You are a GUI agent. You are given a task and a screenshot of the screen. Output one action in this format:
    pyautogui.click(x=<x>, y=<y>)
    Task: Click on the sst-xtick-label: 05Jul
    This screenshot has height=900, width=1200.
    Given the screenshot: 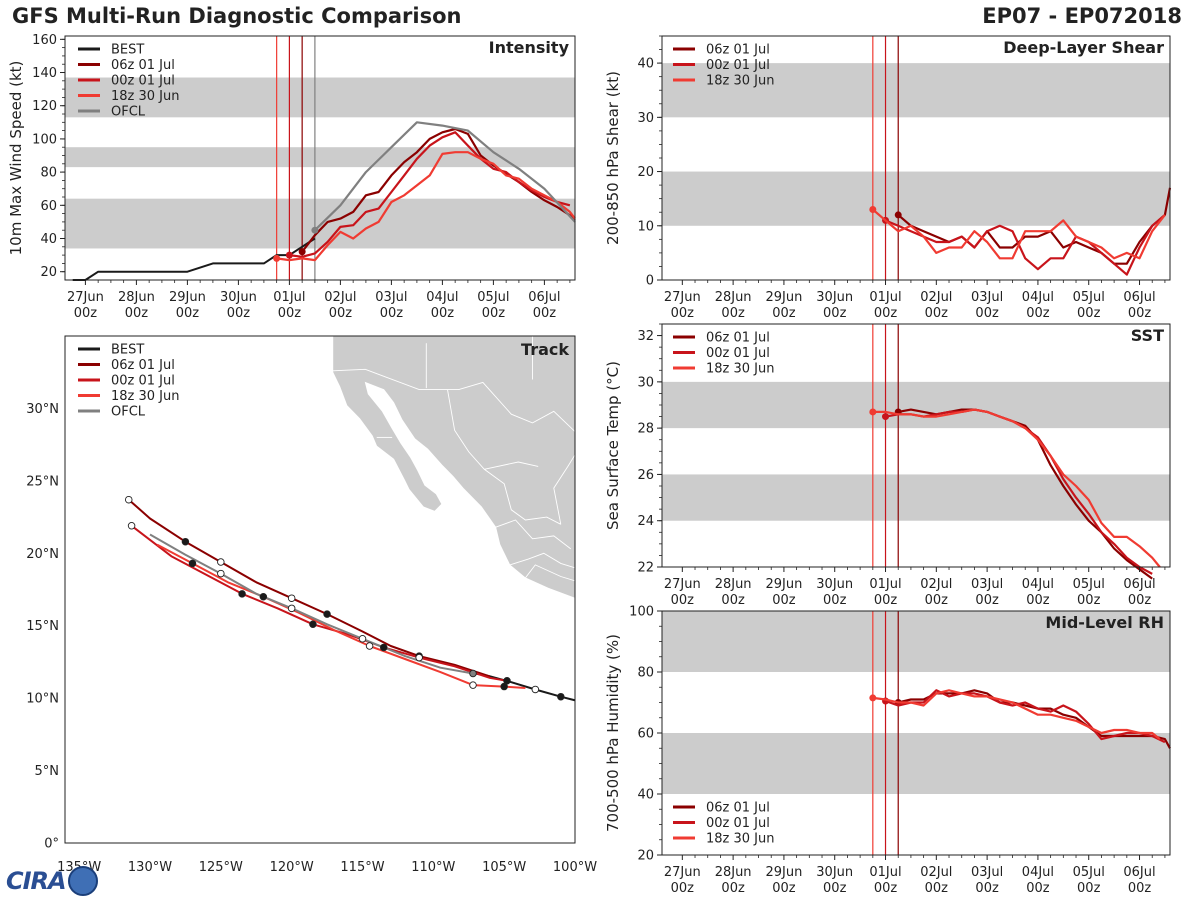 What is the action you would take?
    pyautogui.click(x=1089, y=584)
    